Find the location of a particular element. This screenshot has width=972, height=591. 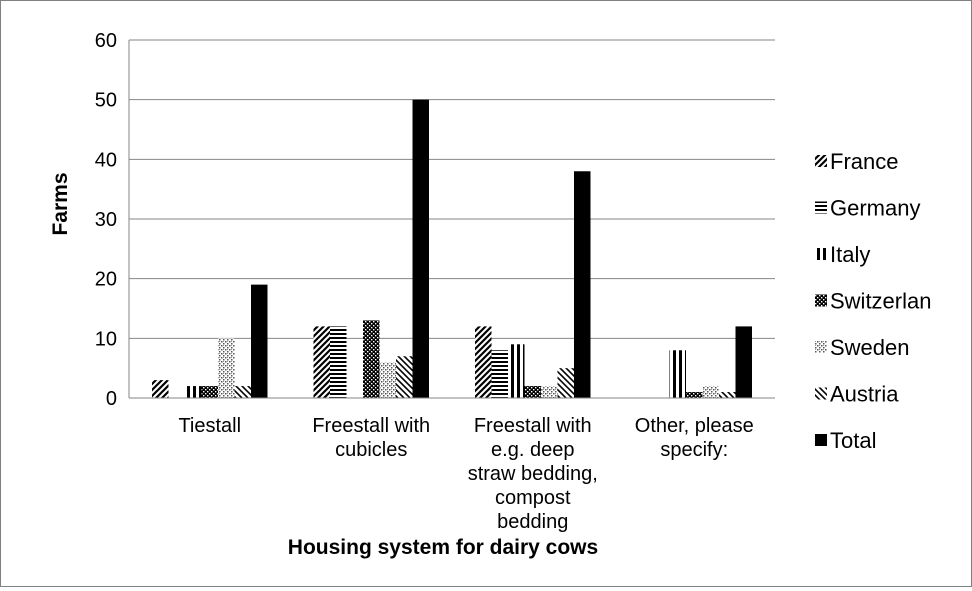

legend-swatch-austria is located at coordinates (821, 393).